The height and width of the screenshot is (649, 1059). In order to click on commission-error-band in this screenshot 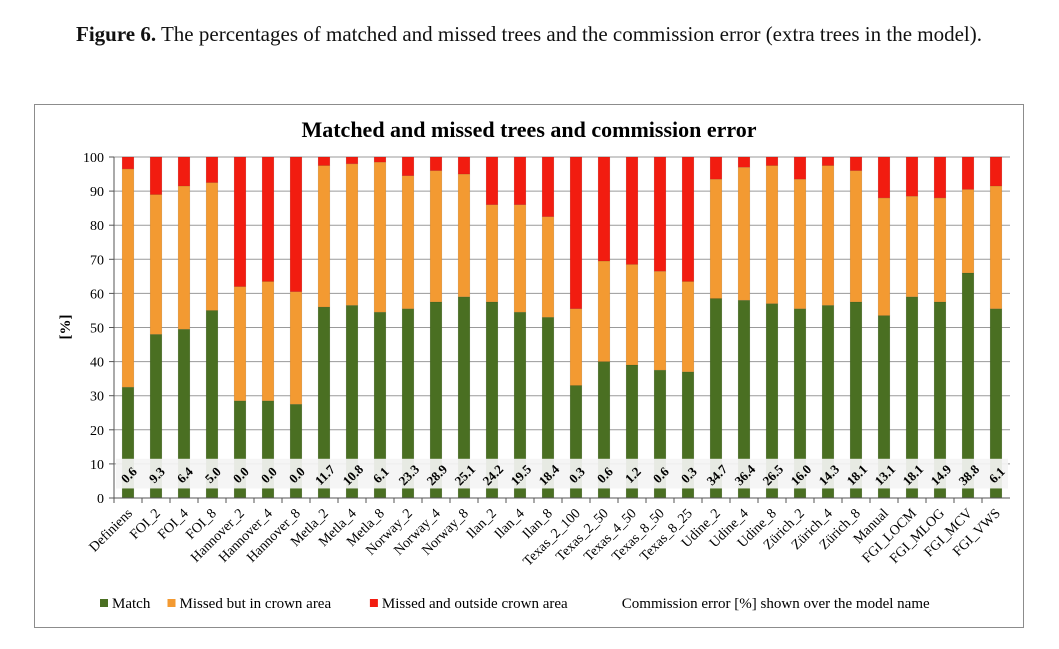, I will do `click(562, 473)`.